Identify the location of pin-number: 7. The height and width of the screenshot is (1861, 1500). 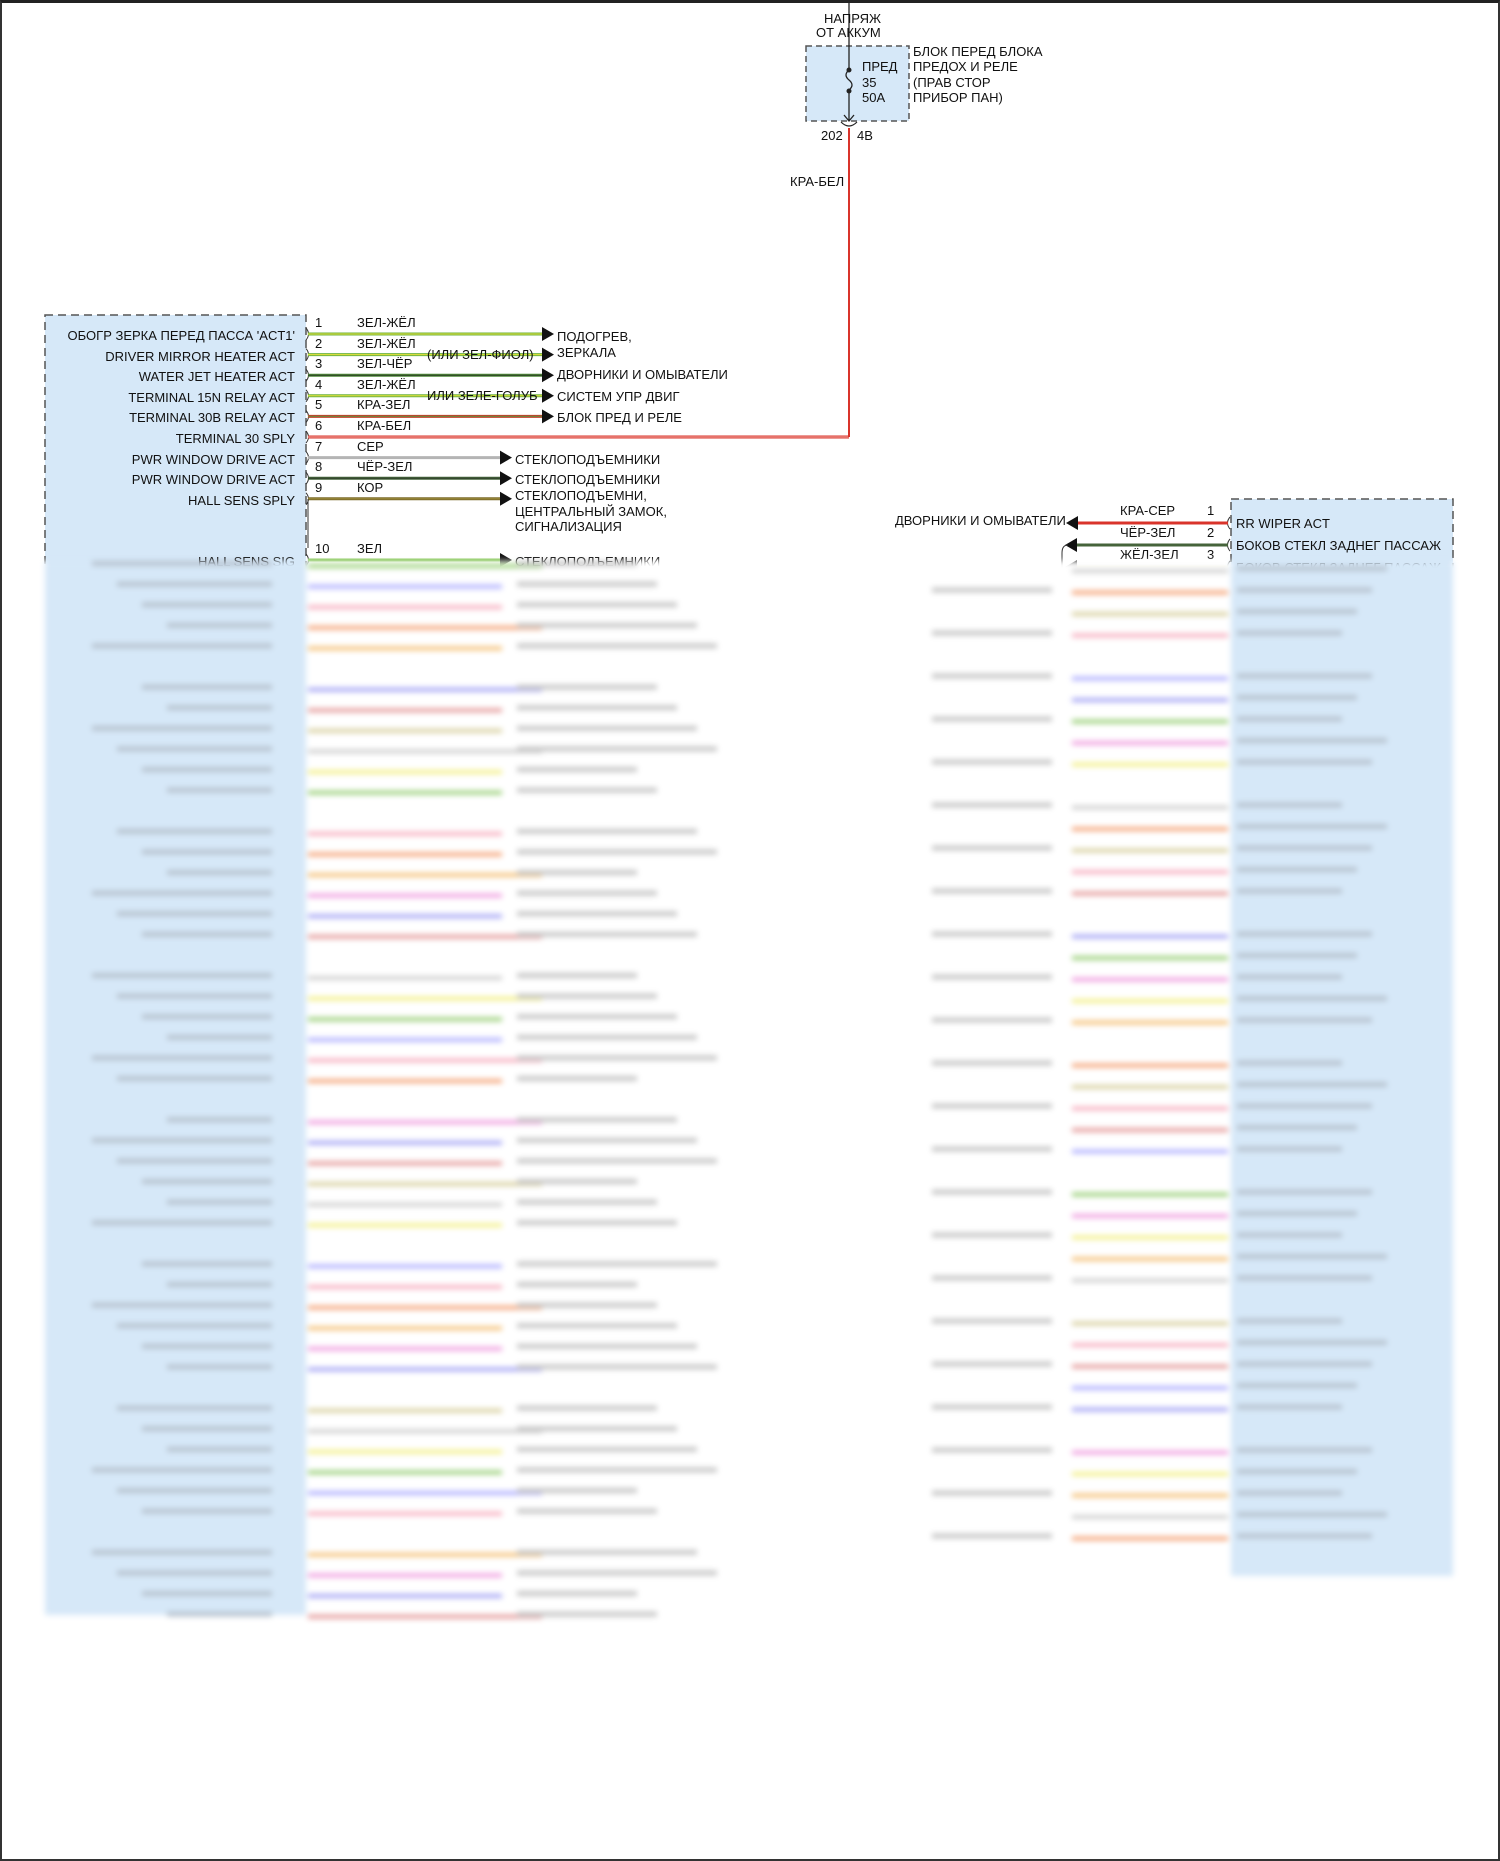
(319, 446).